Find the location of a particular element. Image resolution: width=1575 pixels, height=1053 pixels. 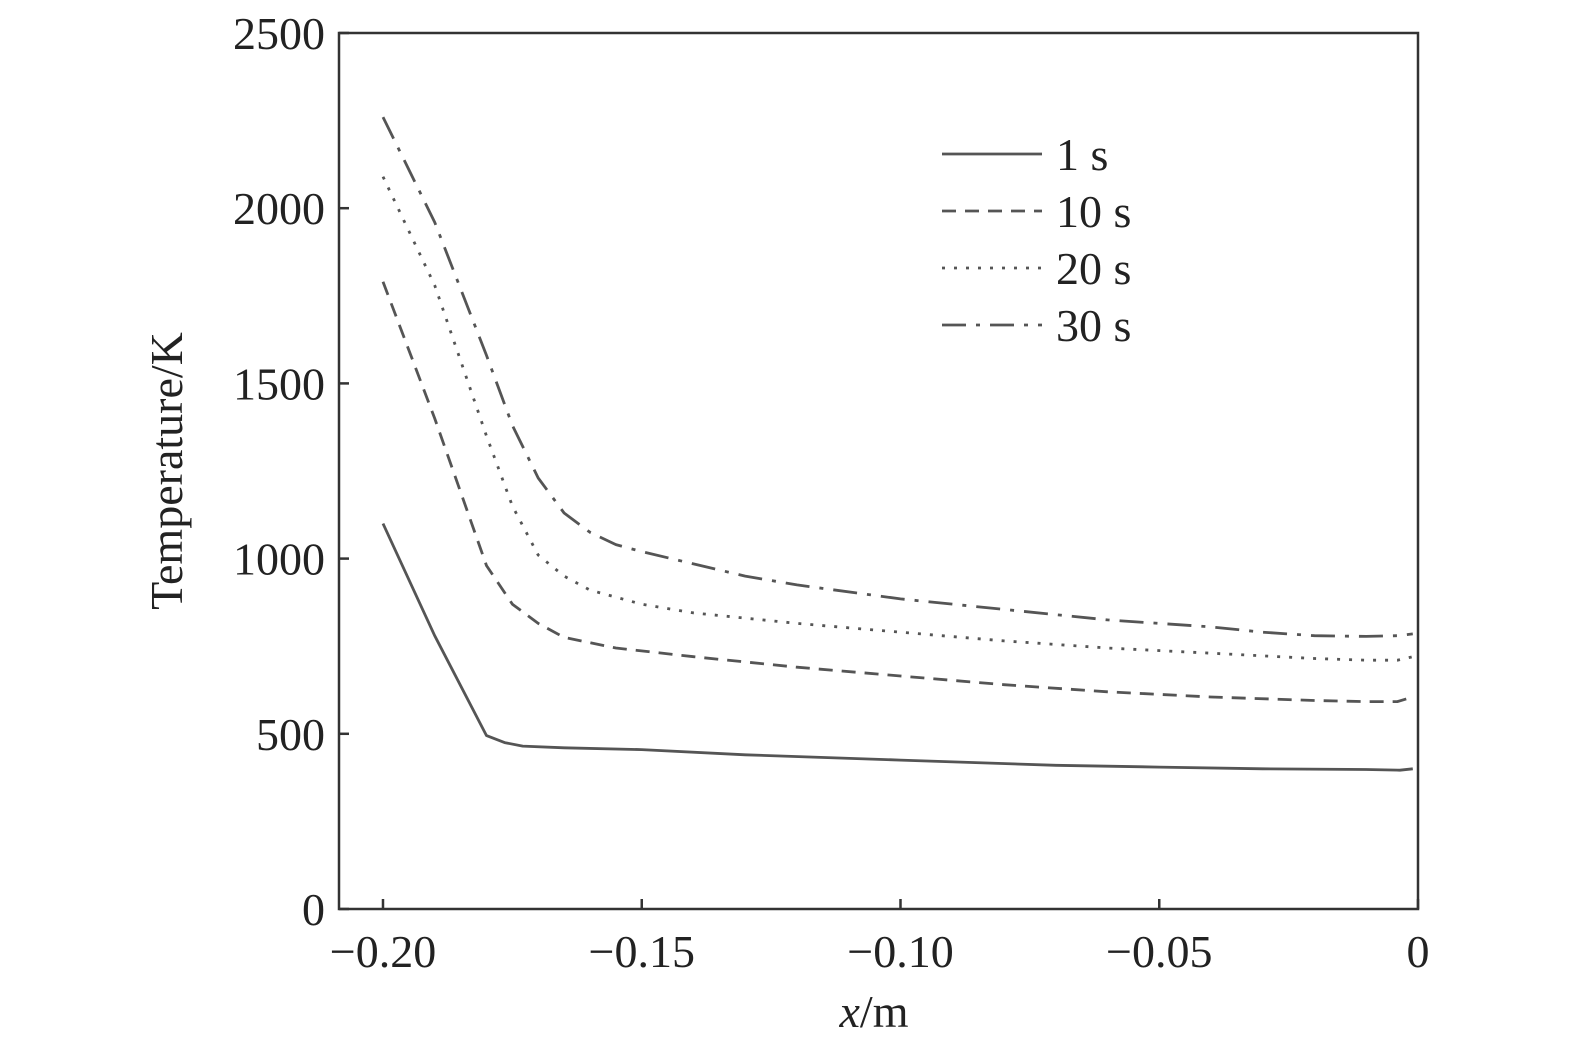

x-tick-label: 0 is located at coordinates (1418, 951).